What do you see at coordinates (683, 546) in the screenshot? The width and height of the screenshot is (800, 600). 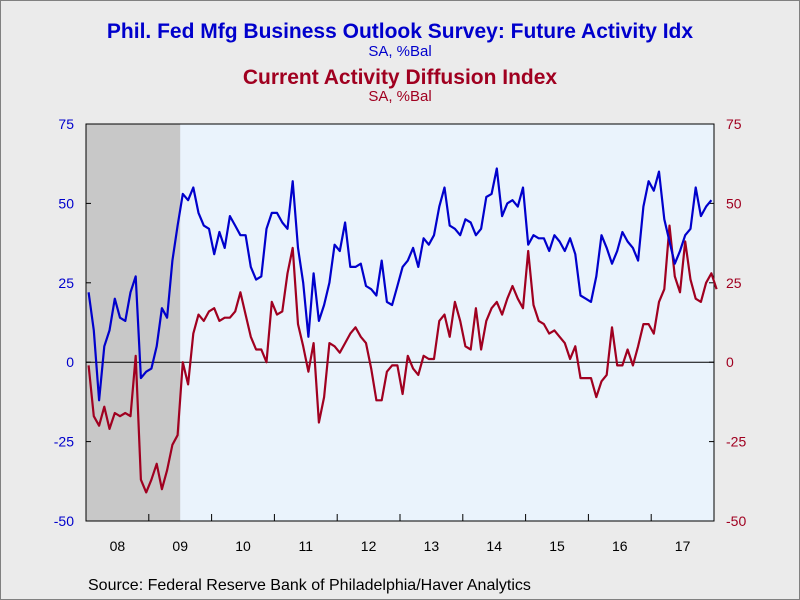 I see `x-tick-label: 17` at bounding box center [683, 546].